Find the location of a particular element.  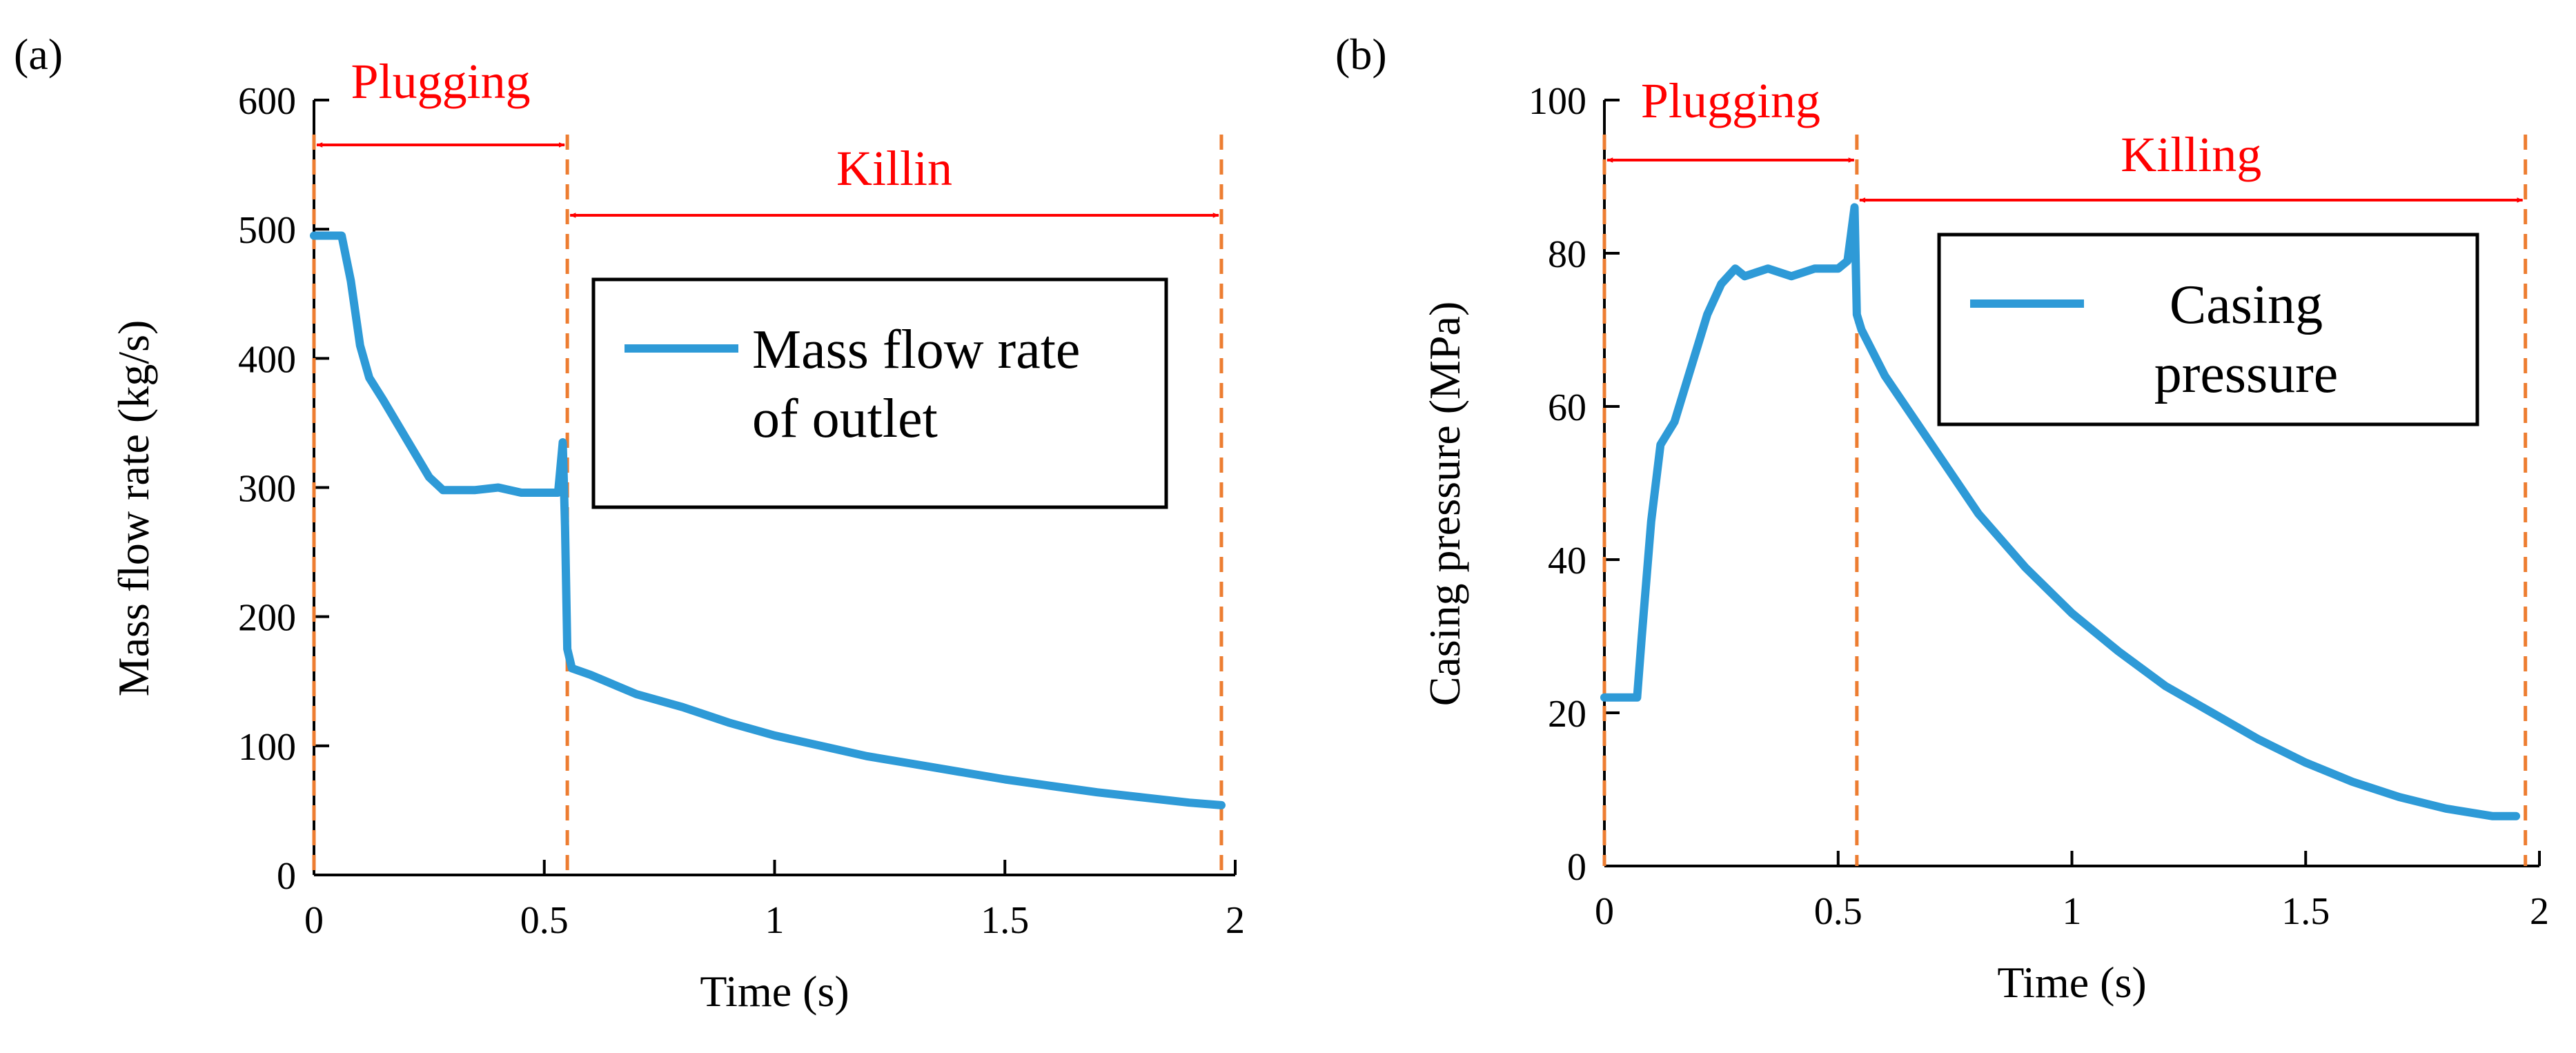

y-axis-title: Casing pressure (MPa) is located at coordinates (1444, 505).